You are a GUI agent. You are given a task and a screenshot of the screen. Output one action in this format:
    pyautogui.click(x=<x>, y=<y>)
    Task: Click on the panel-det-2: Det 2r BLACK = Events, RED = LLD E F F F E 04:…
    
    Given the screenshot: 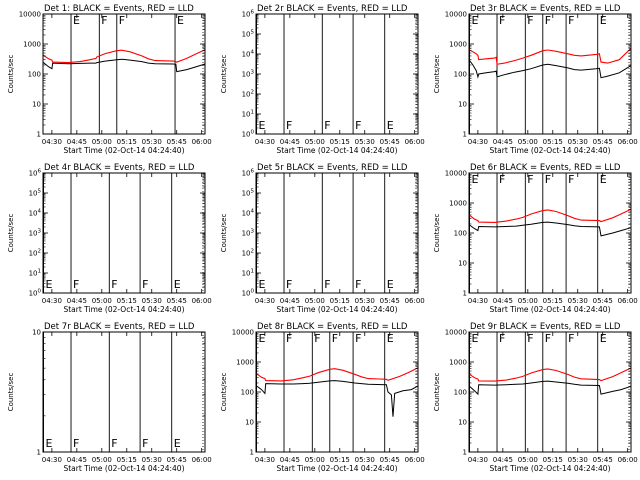 What is the action you would take?
    pyautogui.click(x=322, y=79)
    